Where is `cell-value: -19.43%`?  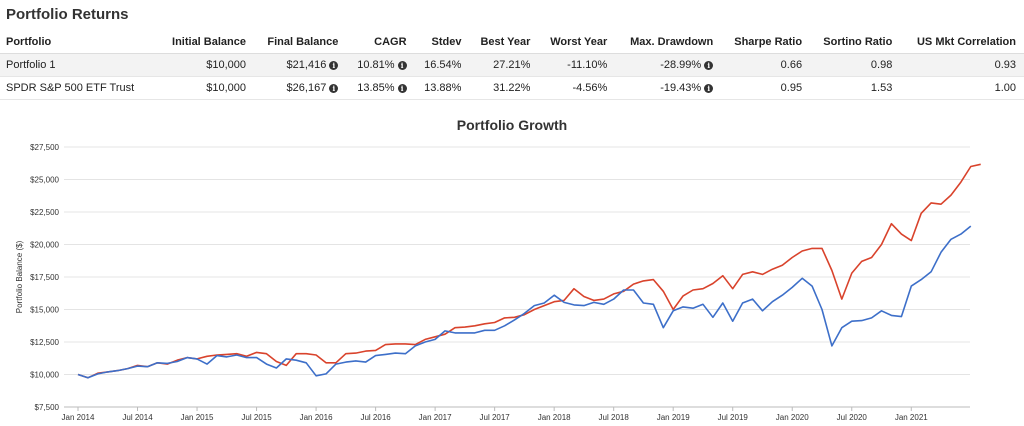
cell-value: -19.43% is located at coordinates (681, 88).